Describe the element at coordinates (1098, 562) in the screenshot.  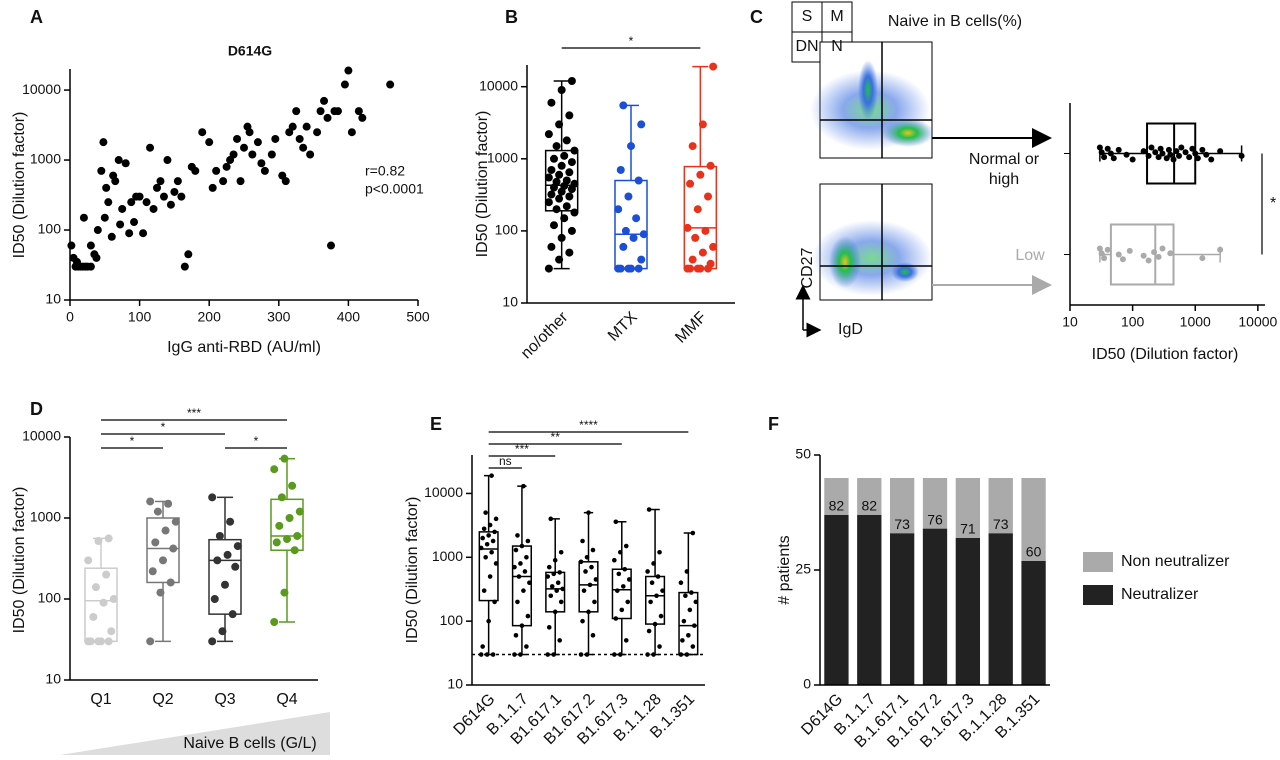
I see `legend-swatch` at that location.